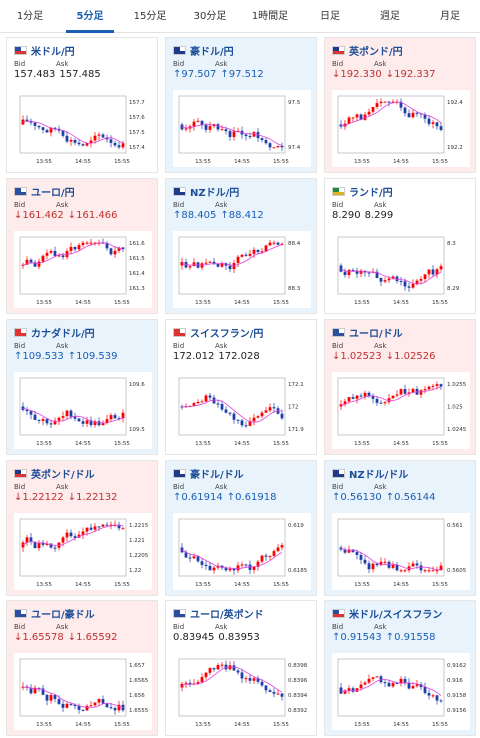 This screenshot has height=738, width=480. Describe the element at coordinates (63, 615) in the screenshot. I see `pair-name: ユーロ/豪ドル` at that location.